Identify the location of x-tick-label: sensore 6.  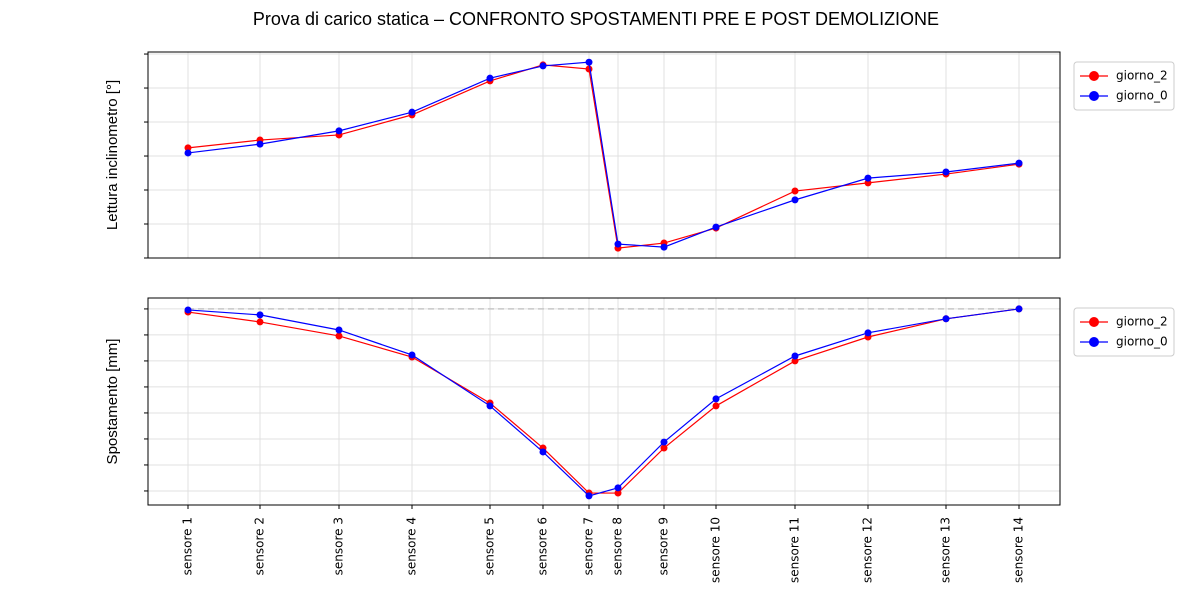
(543, 546).